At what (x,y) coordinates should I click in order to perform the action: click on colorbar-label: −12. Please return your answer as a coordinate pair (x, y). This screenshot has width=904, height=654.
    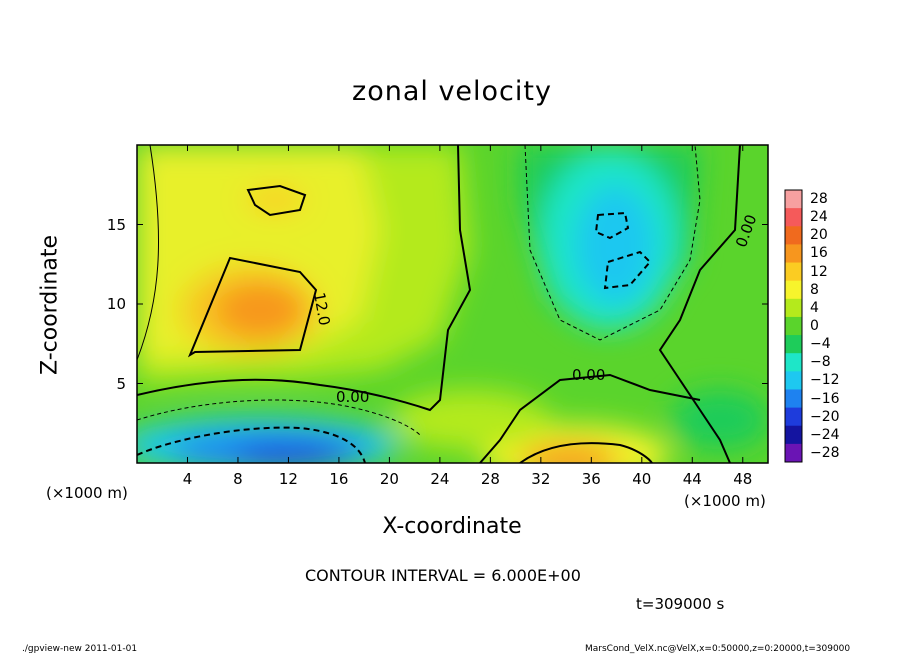
    Looking at the image, I should click on (825, 380).